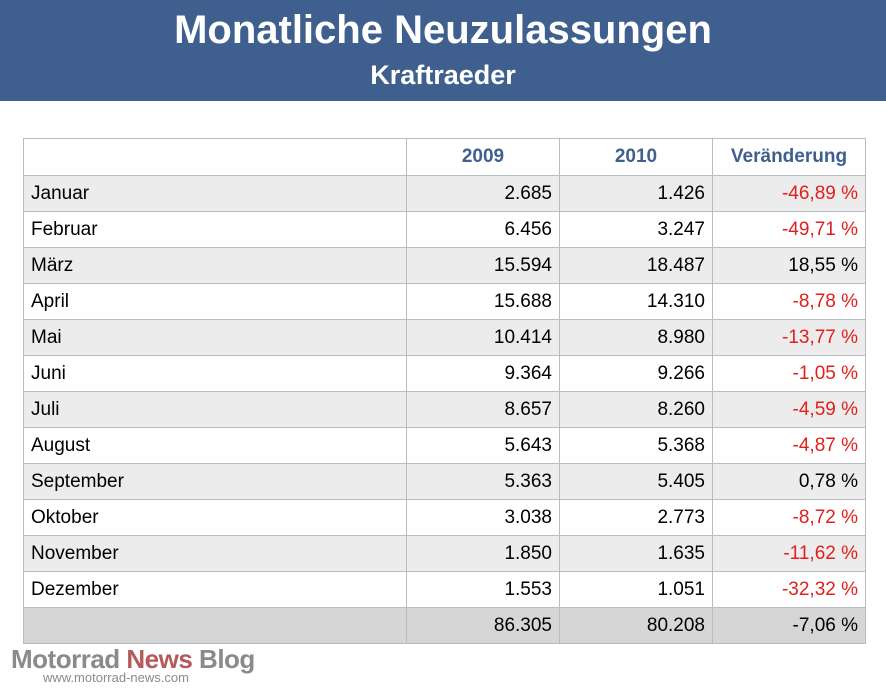 The height and width of the screenshot is (689, 886). What do you see at coordinates (789, 409) in the screenshot?
I see `cell-change: -4,59 %` at bounding box center [789, 409].